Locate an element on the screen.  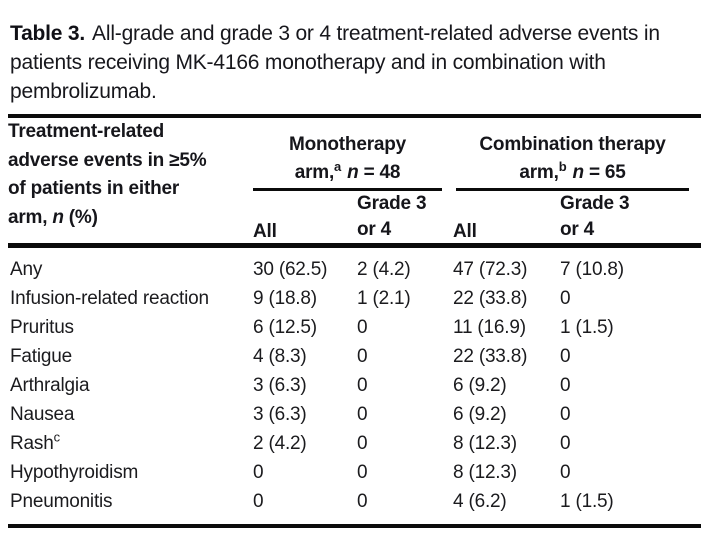
cell-mono-grade34: 1 (2.1) is located at coordinates (384, 298).